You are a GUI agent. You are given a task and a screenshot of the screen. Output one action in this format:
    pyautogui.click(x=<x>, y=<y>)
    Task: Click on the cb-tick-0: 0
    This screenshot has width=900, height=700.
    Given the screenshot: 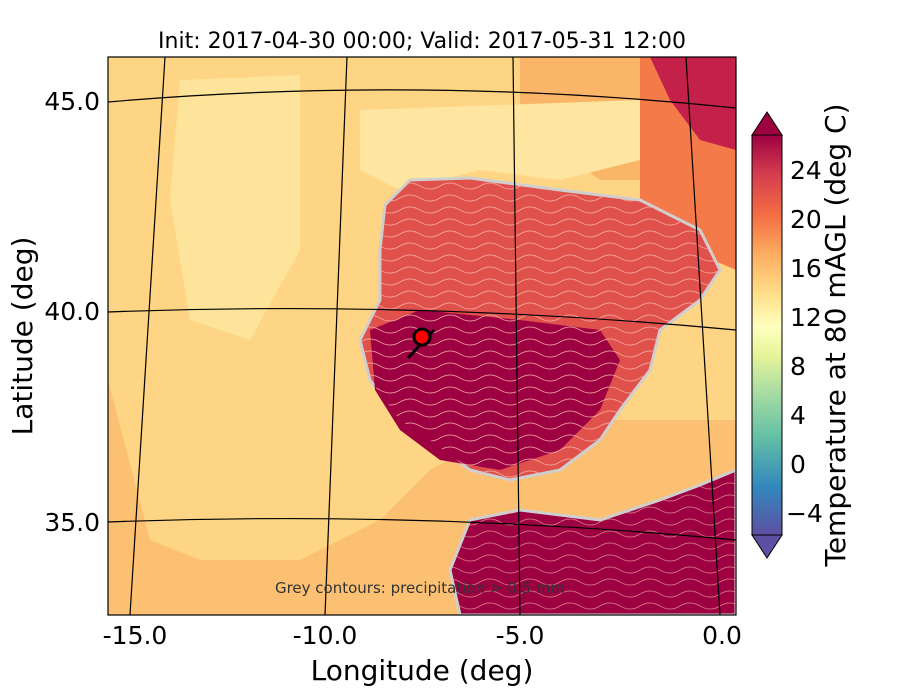 What is the action you would take?
    pyautogui.click(x=798, y=464)
    